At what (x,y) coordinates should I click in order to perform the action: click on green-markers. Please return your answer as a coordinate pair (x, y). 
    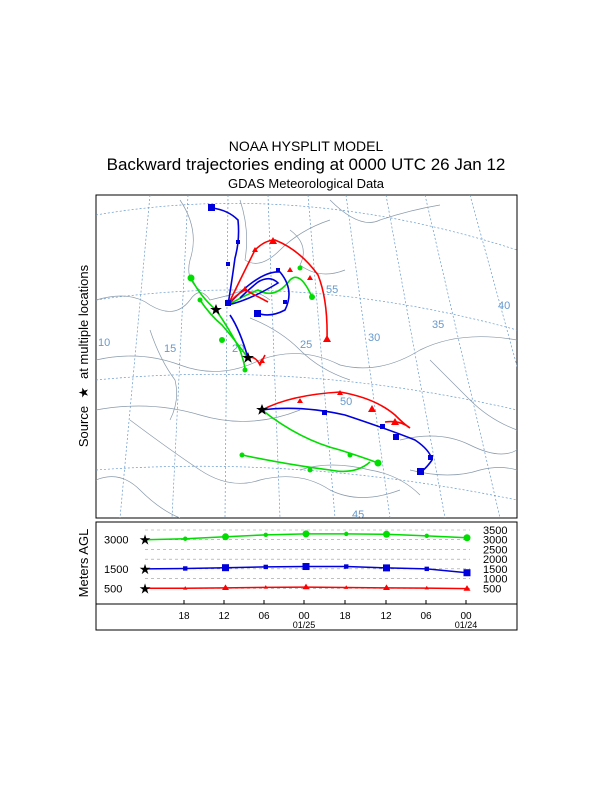
    Looking at the image, I should click on (284, 369).